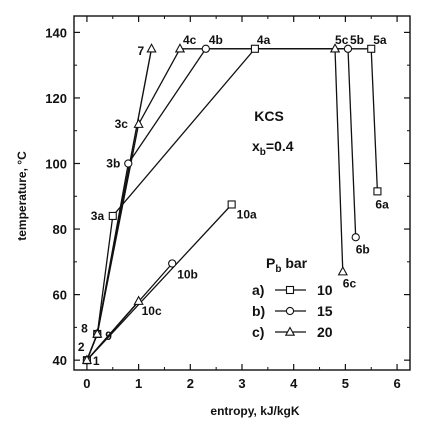 Image resolution: width=430 pixels, height=434 pixels. I want to click on legend: a) 10 b) 15 c) 20, so click(292, 311).